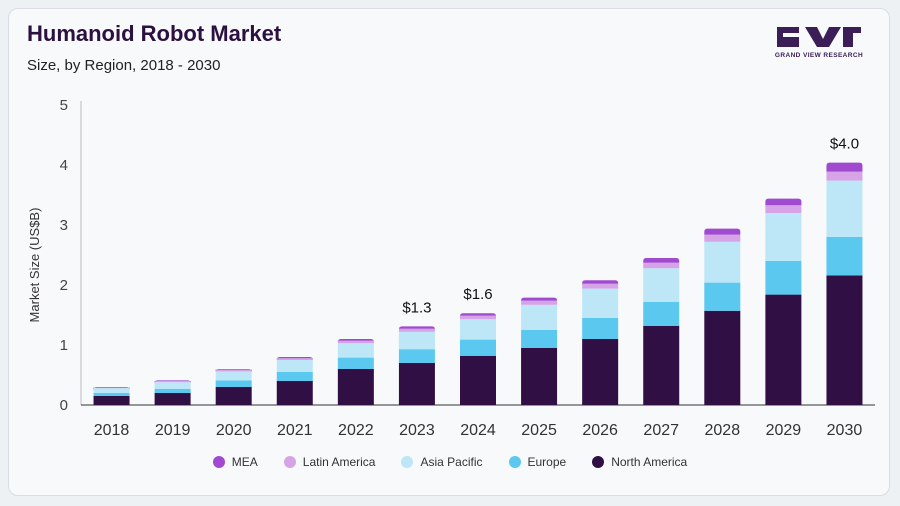  I want to click on chart-subtitle: Size, by Region, 2018 - 2030, so click(124, 65).